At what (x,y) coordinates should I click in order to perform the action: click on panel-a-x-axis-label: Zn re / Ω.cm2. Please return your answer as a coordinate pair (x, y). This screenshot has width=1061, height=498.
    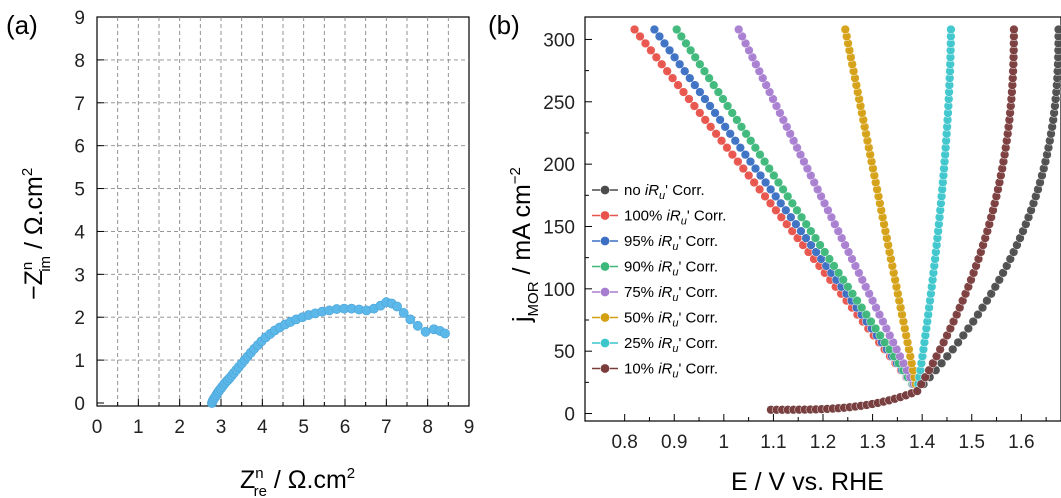
    Looking at the image, I should click on (297, 481).